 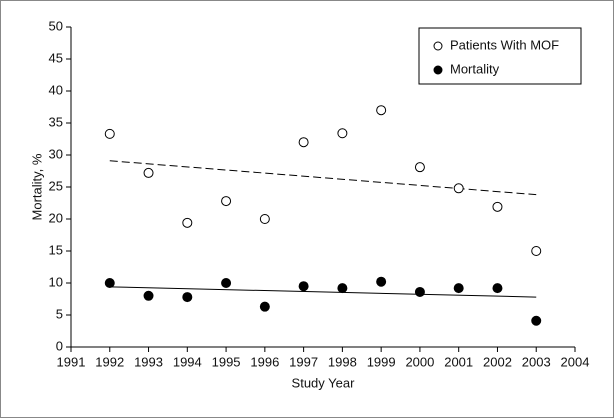 I want to click on x-tick-label: 2004, so click(x=575, y=361).